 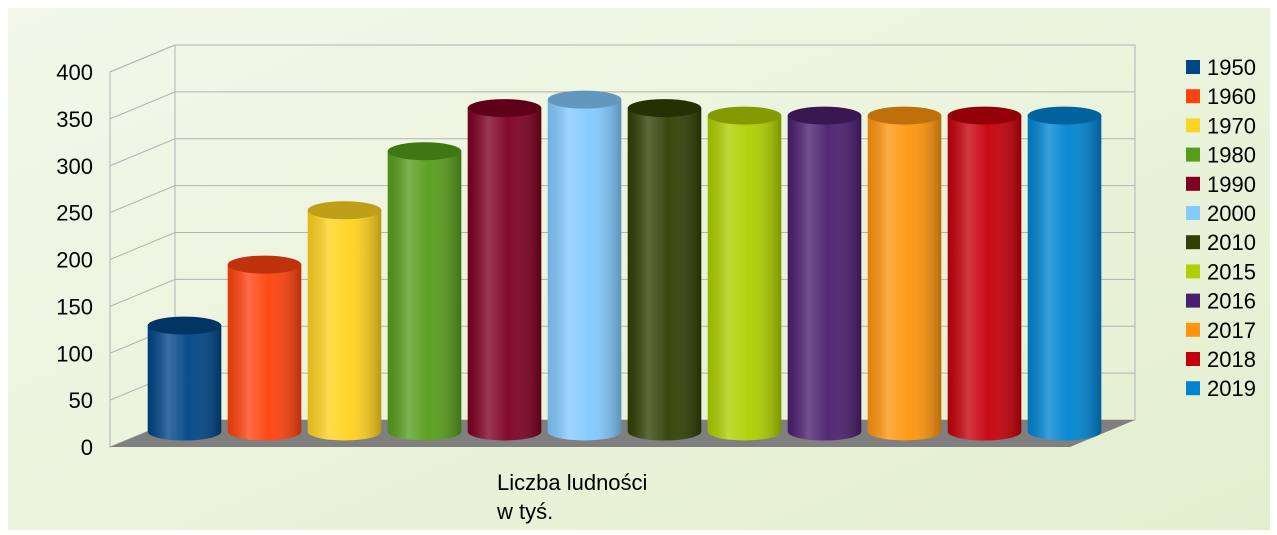 I want to click on legend-item-1950: 1950, so click(x=1221, y=67).